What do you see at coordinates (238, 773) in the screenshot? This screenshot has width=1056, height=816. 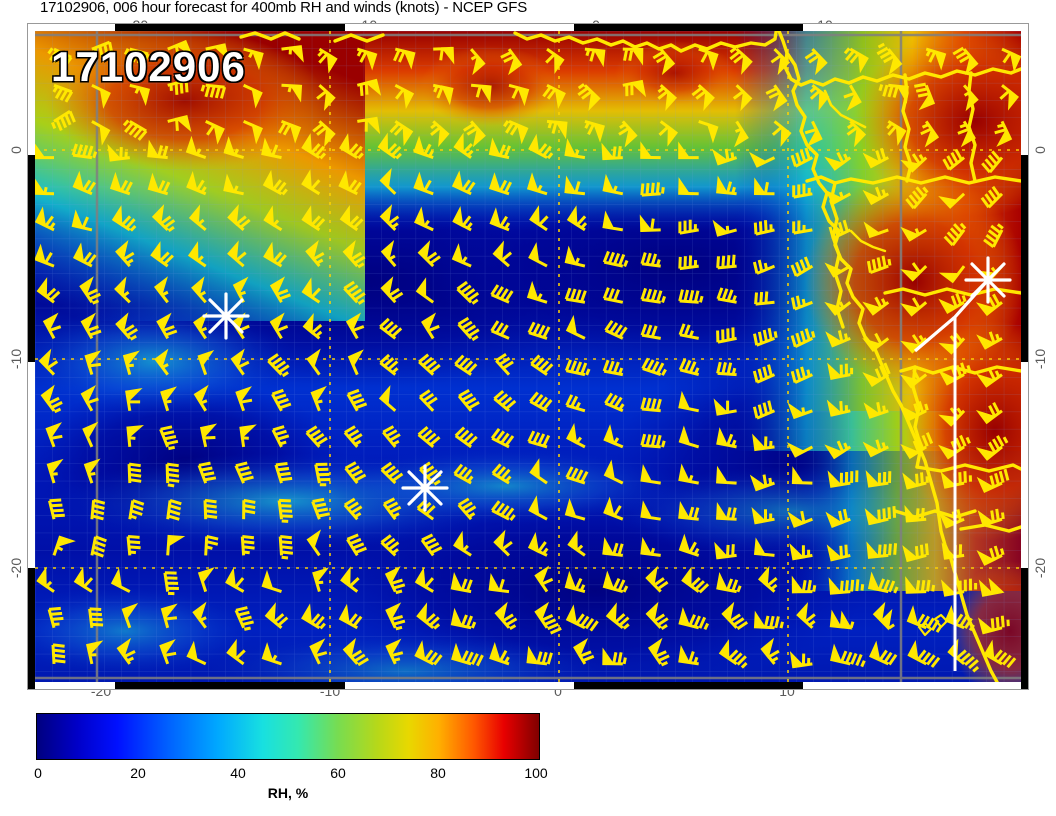 I see `colorbar-tick-2: 40` at bounding box center [238, 773].